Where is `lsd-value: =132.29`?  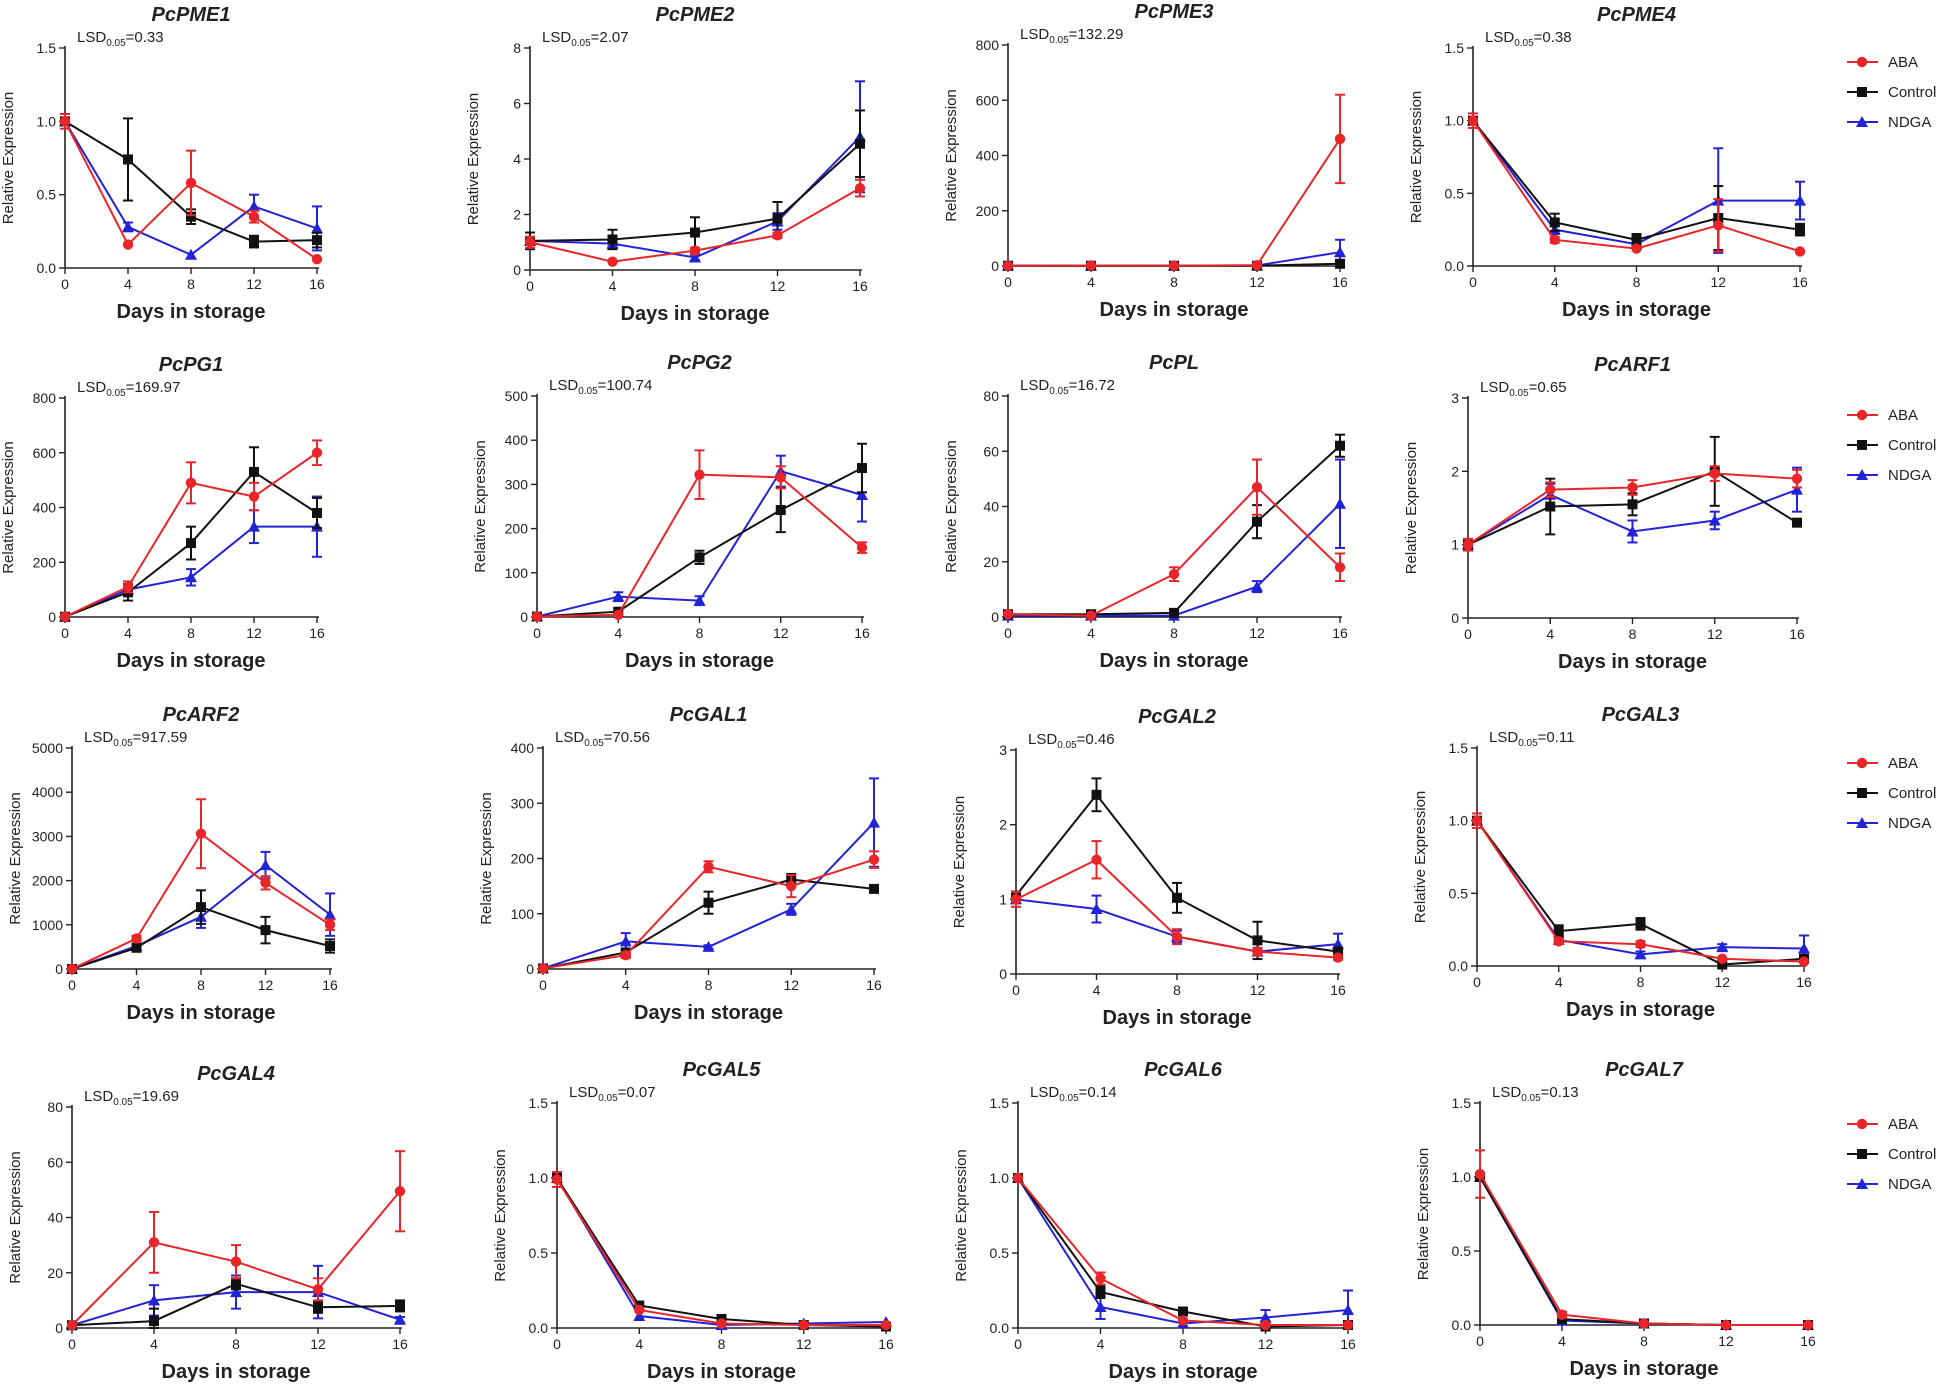
lsd-value: =132.29 is located at coordinates (1096, 34).